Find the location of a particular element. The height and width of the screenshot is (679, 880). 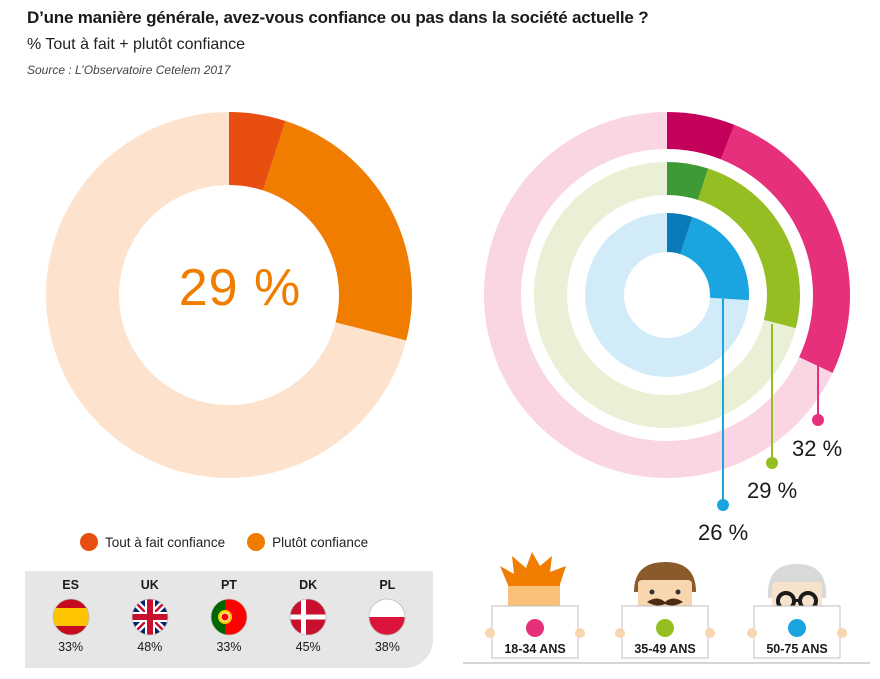

country-dk: DK 45% is located at coordinates (308, 612).